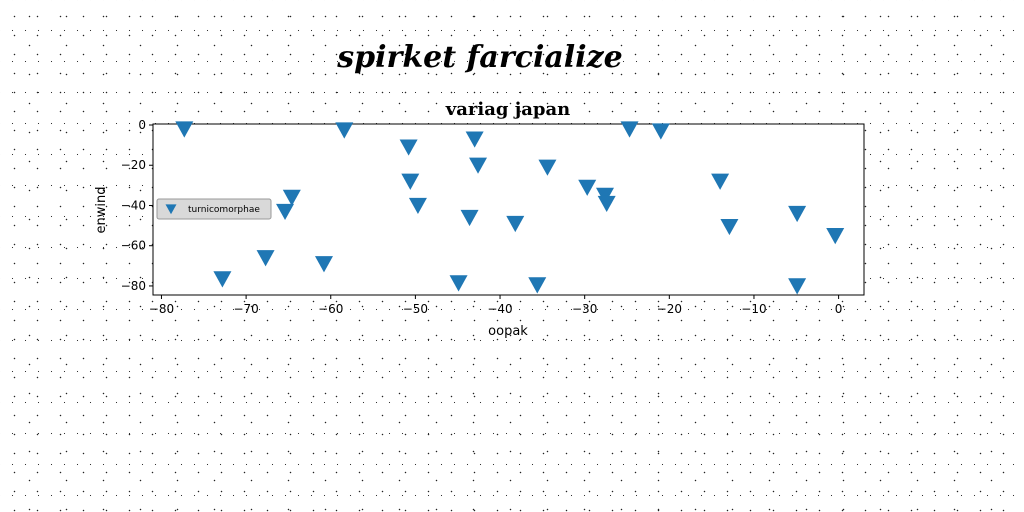 The image size is (1024, 512). I want to click on legend-box, so click(214, 209).